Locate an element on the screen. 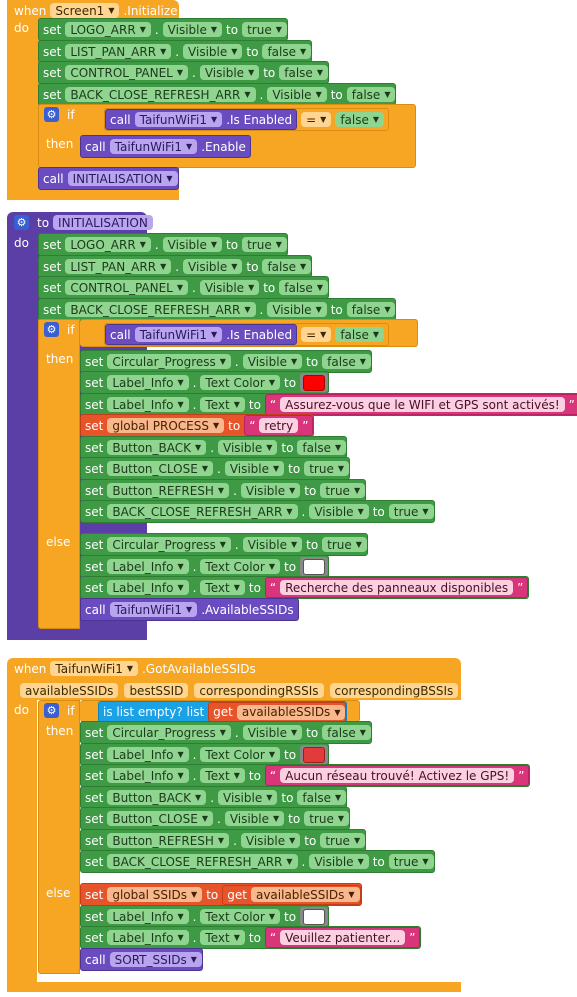 The image size is (577, 997). text-block: “Aucun réseau trouvé! Activez le GPS!” is located at coordinates (397, 775).